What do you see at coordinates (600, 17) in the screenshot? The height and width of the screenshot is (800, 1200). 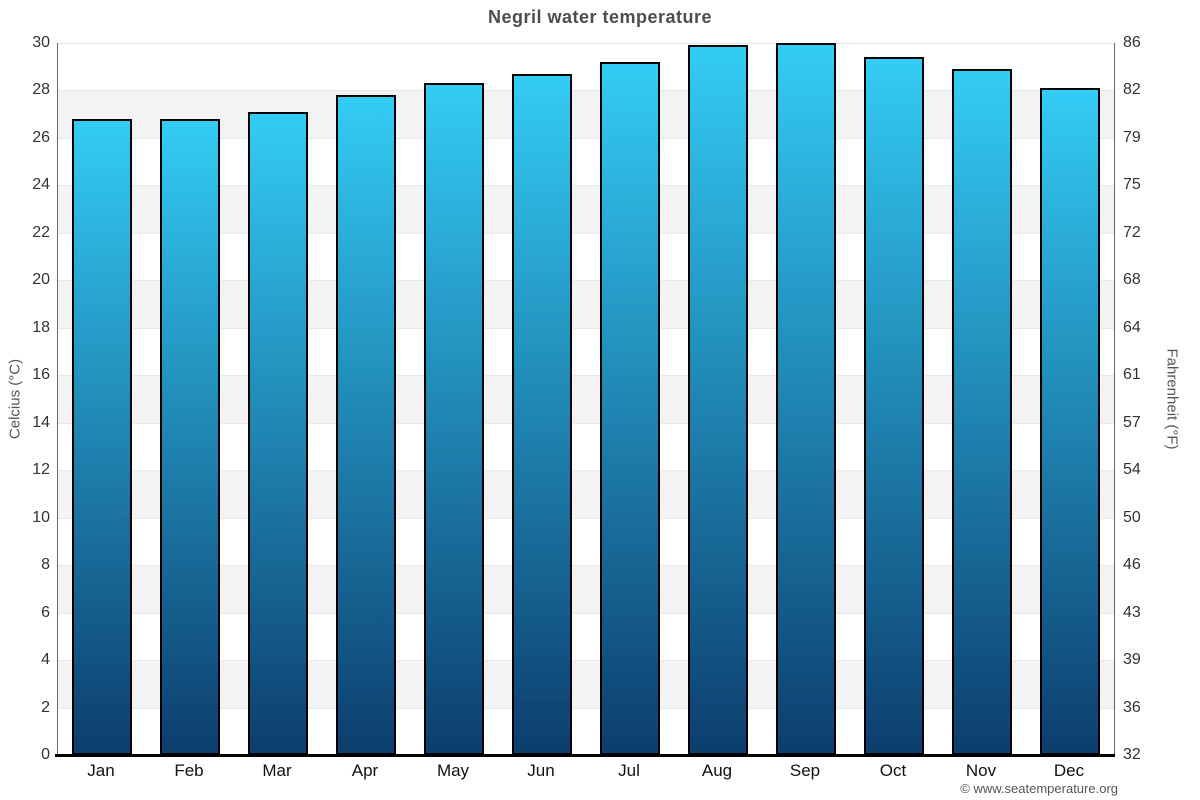 I see `chart-title: Negril water temperature` at bounding box center [600, 17].